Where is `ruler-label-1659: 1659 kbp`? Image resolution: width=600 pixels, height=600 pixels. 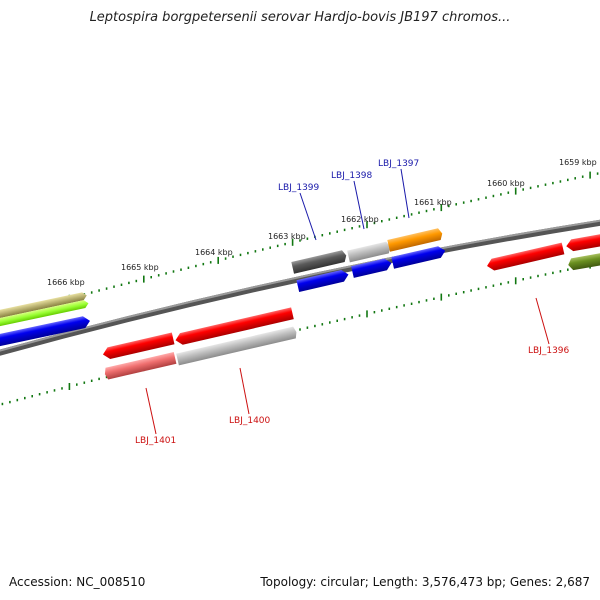
ruler-label-1659: 1659 kbp is located at coordinates (578, 162).